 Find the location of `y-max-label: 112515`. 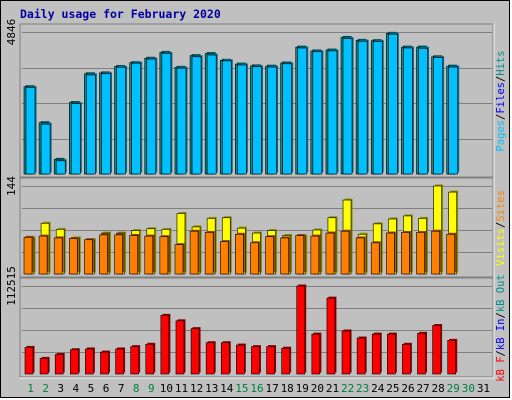

y-max-label: 112515 is located at coordinates (11, 286).